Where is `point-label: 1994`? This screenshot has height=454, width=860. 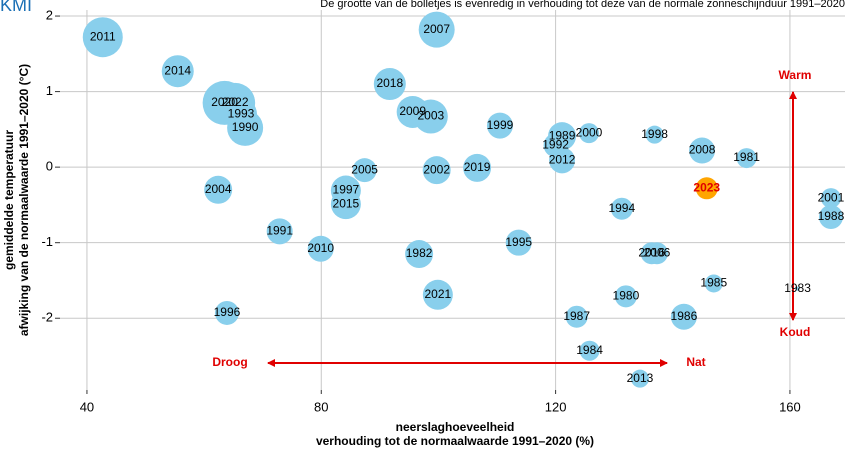
point-label: 1994 is located at coordinates (621, 208).